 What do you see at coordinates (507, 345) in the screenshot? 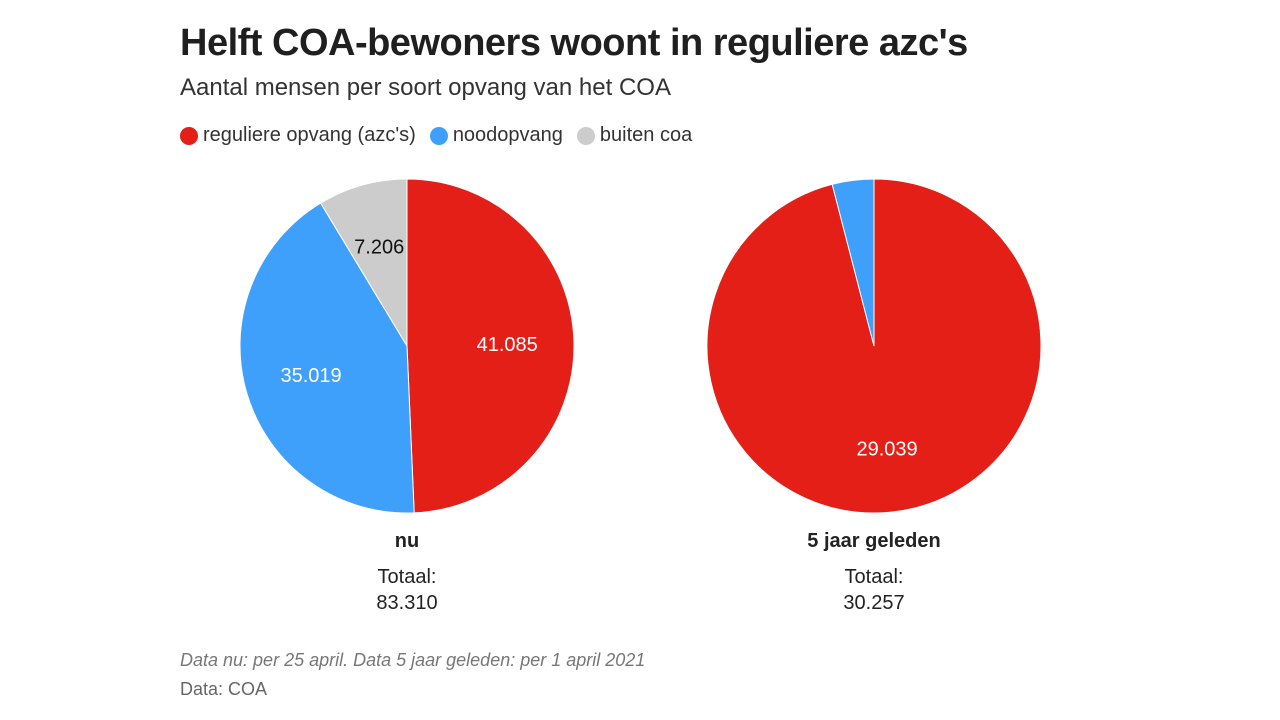
I see `pie-label-nu-reguliere-opvang-azc-s: 41.085` at bounding box center [507, 345].